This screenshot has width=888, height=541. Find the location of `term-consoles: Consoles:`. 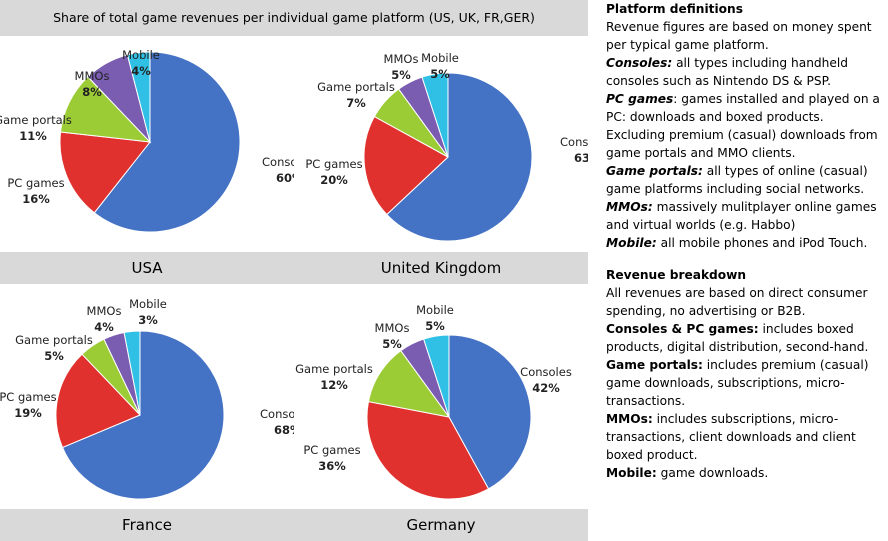

term-consoles: Consoles: is located at coordinates (639, 63).